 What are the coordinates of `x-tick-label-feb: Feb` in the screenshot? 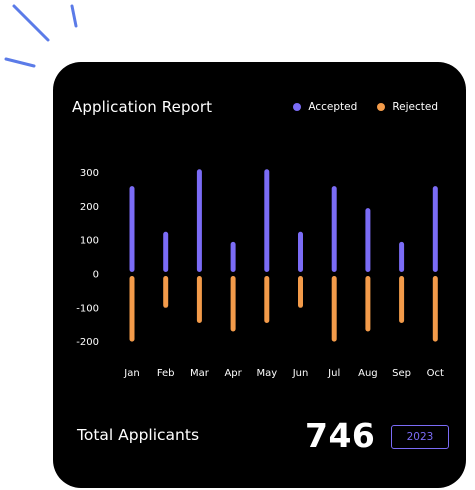 It's located at (166, 373).